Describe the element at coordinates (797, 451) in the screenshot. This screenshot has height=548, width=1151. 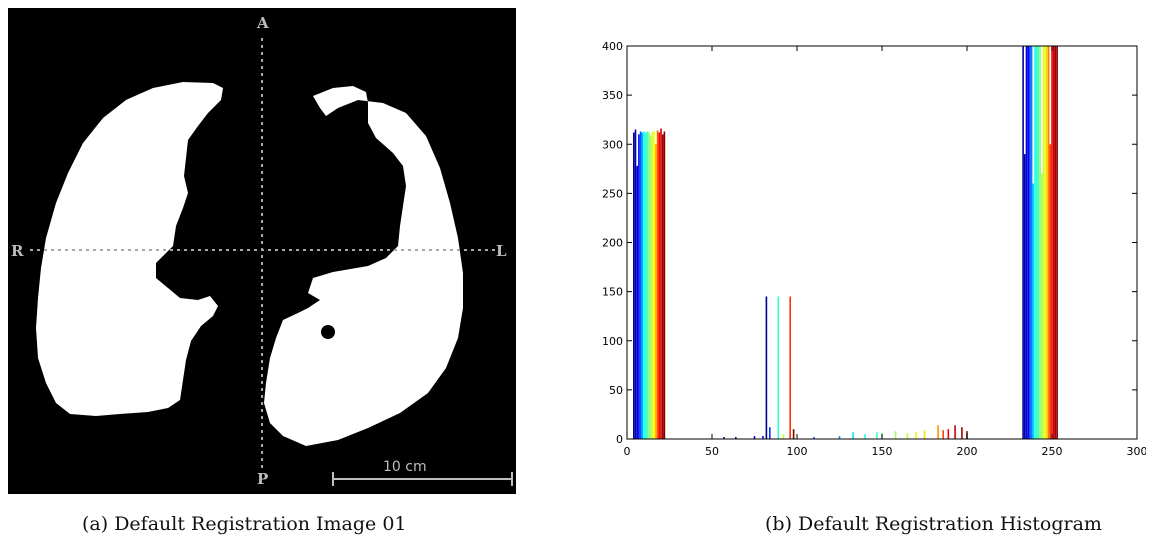
I see `x-tick-label: 100` at that location.